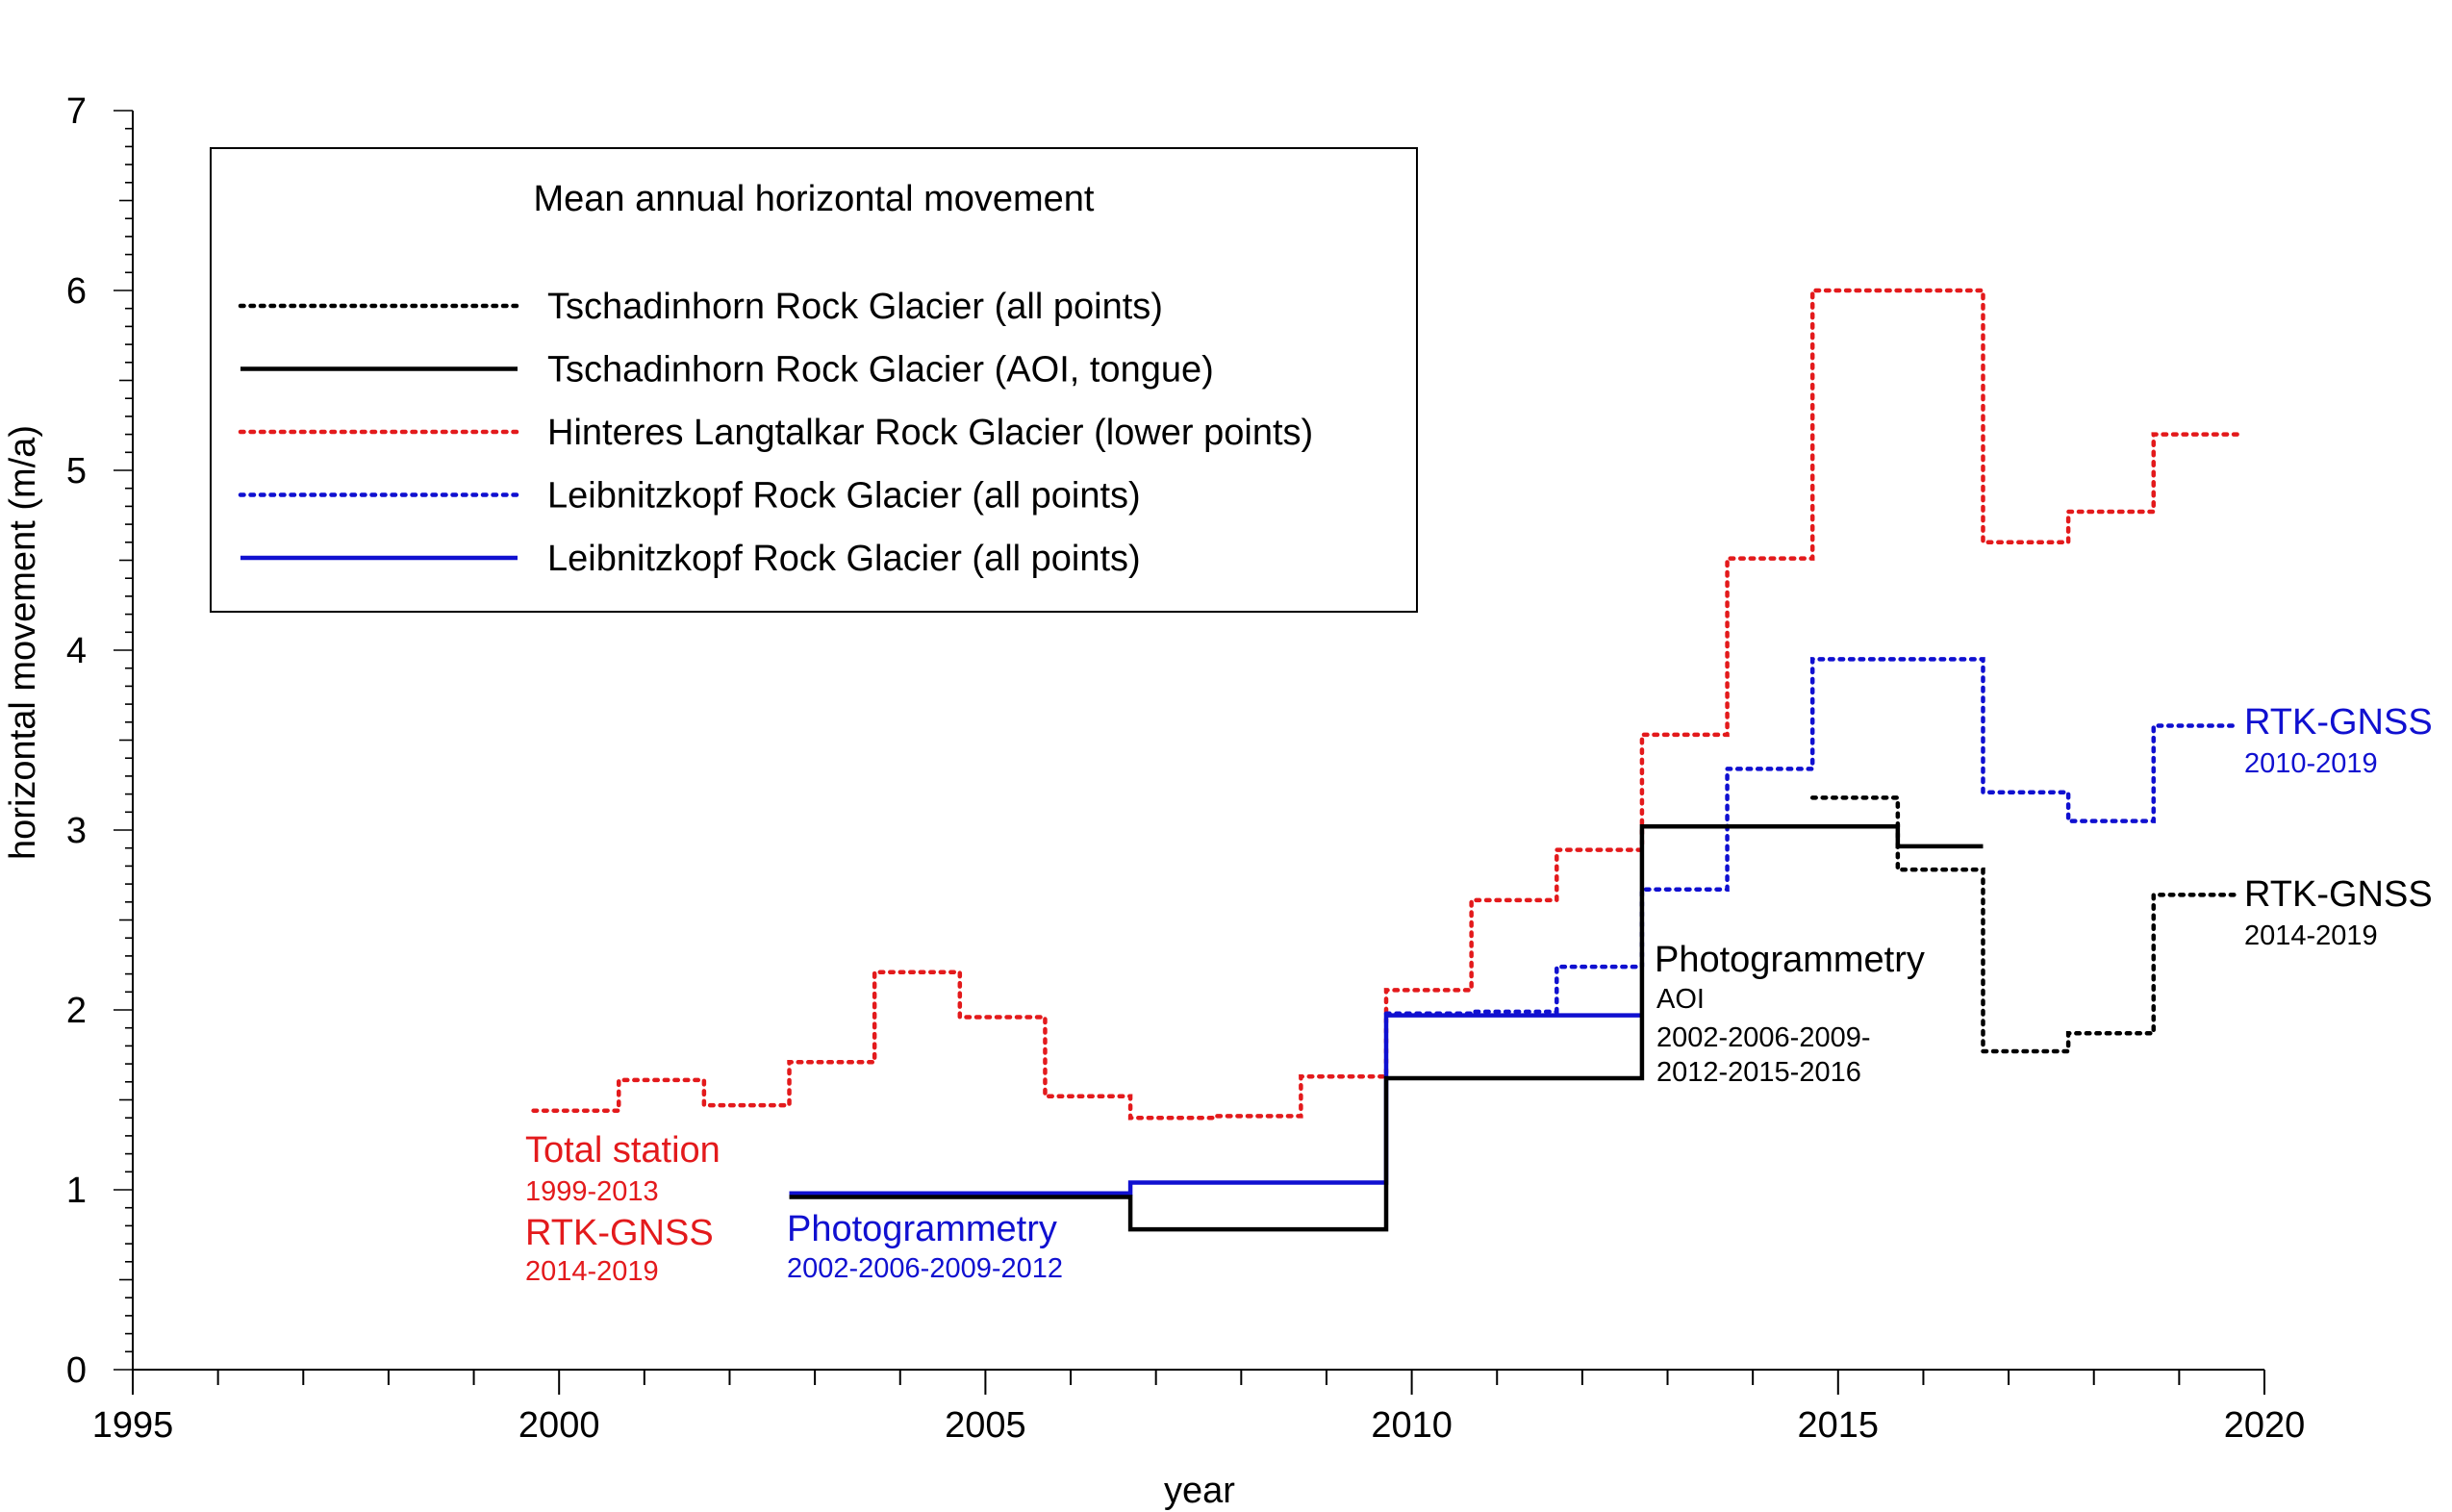 The image size is (2452, 1512). I want to click on legend-entry-label: Tschadinhorn Rock Glacier (all points), so click(855, 307).